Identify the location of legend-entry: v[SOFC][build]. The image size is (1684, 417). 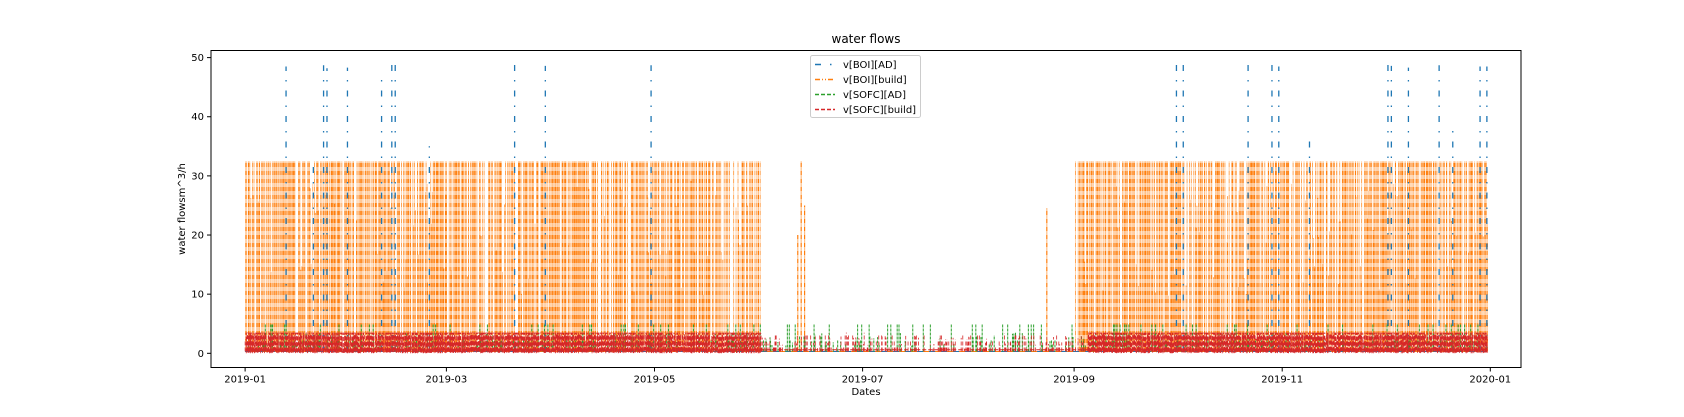
(865, 110).